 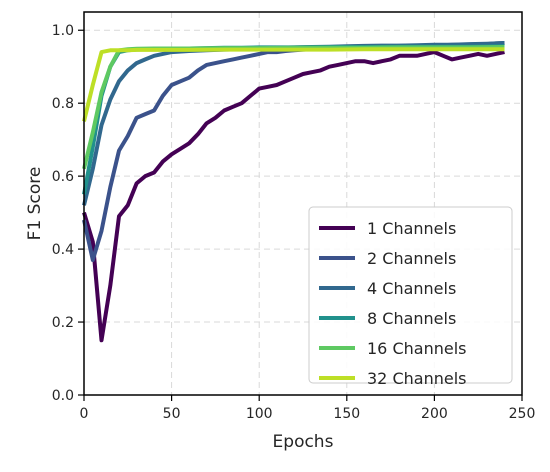 I want to click on legend-label: 2 Channels, so click(x=411, y=258).